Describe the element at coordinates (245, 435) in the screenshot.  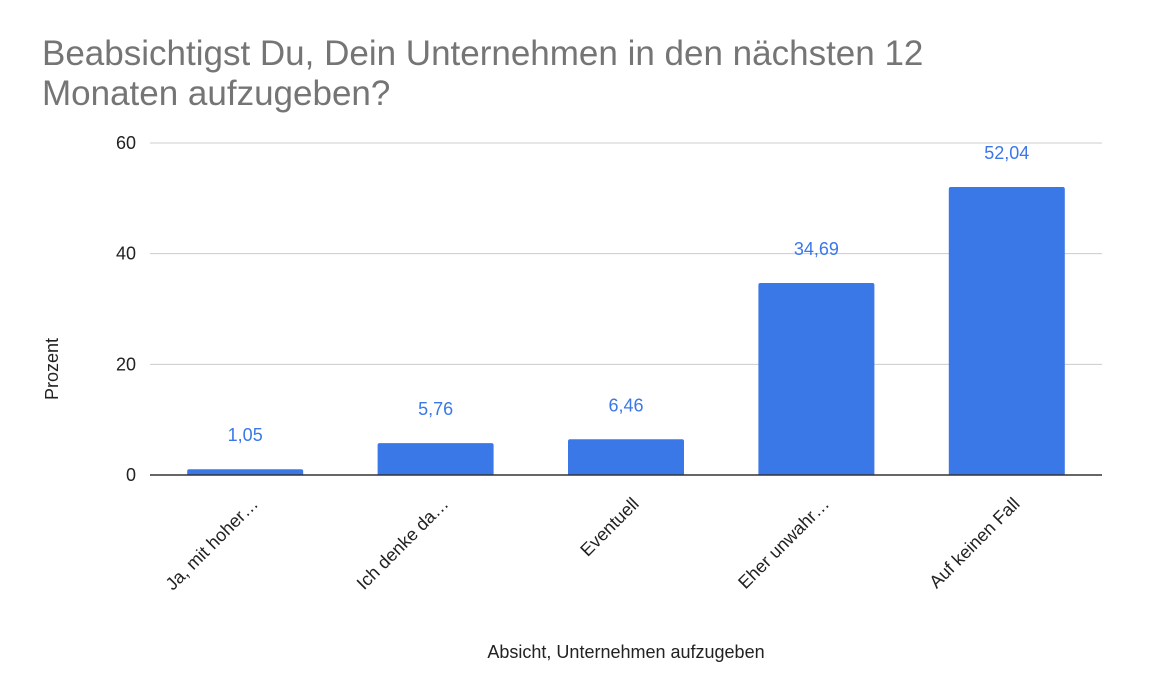
I see `data-label: 1,05` at that location.